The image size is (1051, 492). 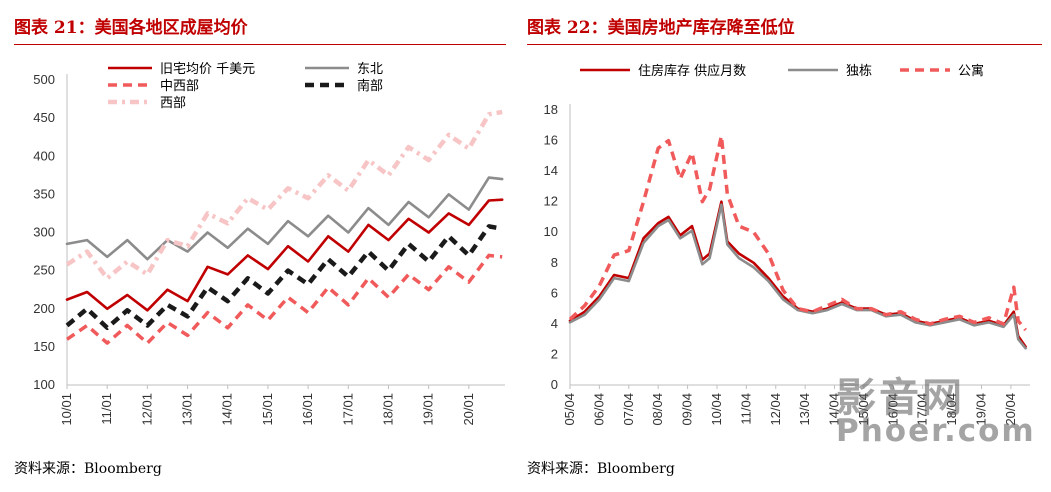 I want to click on x-tick-label: 06/04, so click(x=598, y=409).